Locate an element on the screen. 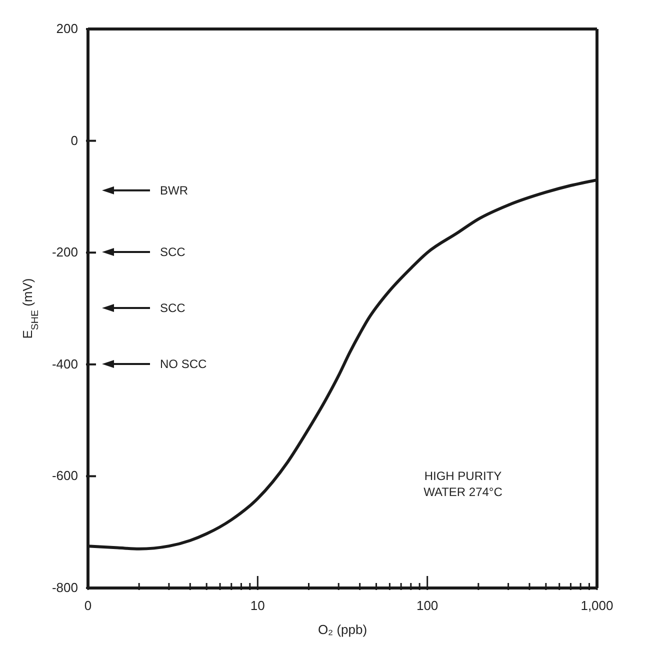  y-tick-label: 200 is located at coordinates (67, 28).